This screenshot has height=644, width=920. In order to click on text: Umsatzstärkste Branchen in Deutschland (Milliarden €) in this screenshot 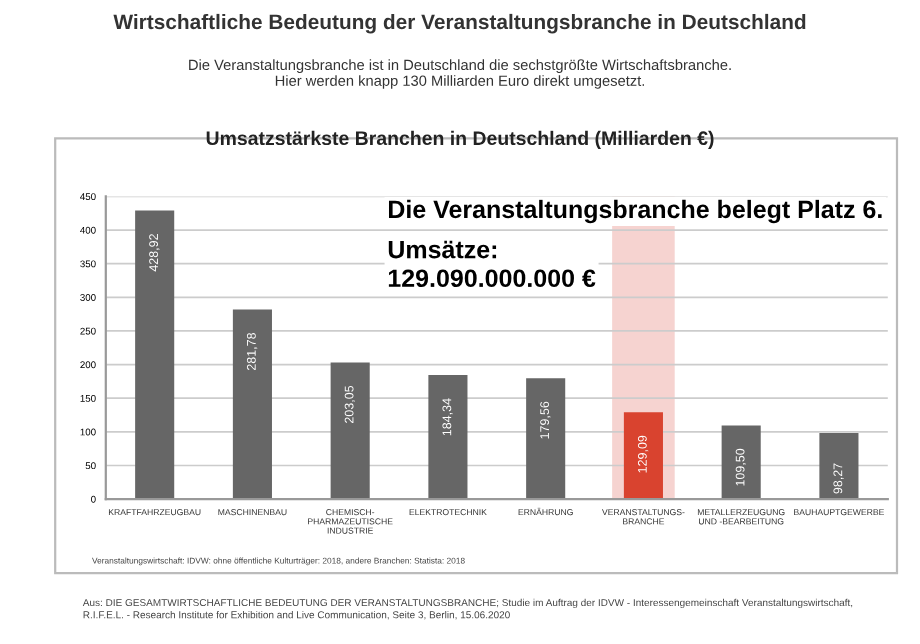, I will do `click(460, 139)`.